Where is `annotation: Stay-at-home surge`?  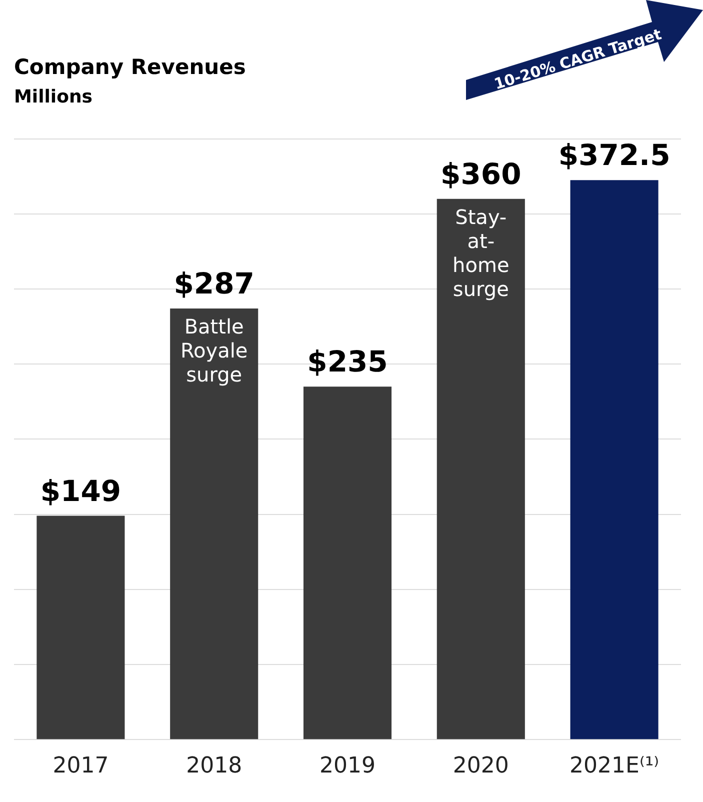 annotation: Stay-at-home surge is located at coordinates (481, 253).